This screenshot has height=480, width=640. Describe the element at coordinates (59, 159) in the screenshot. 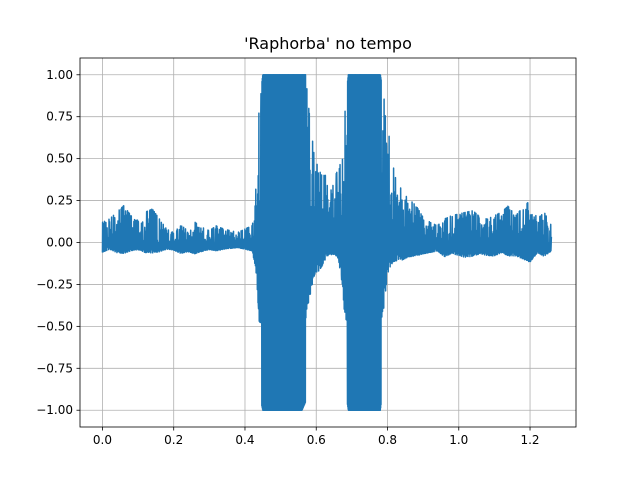

I see `y-tick-label: 0.50` at that location.